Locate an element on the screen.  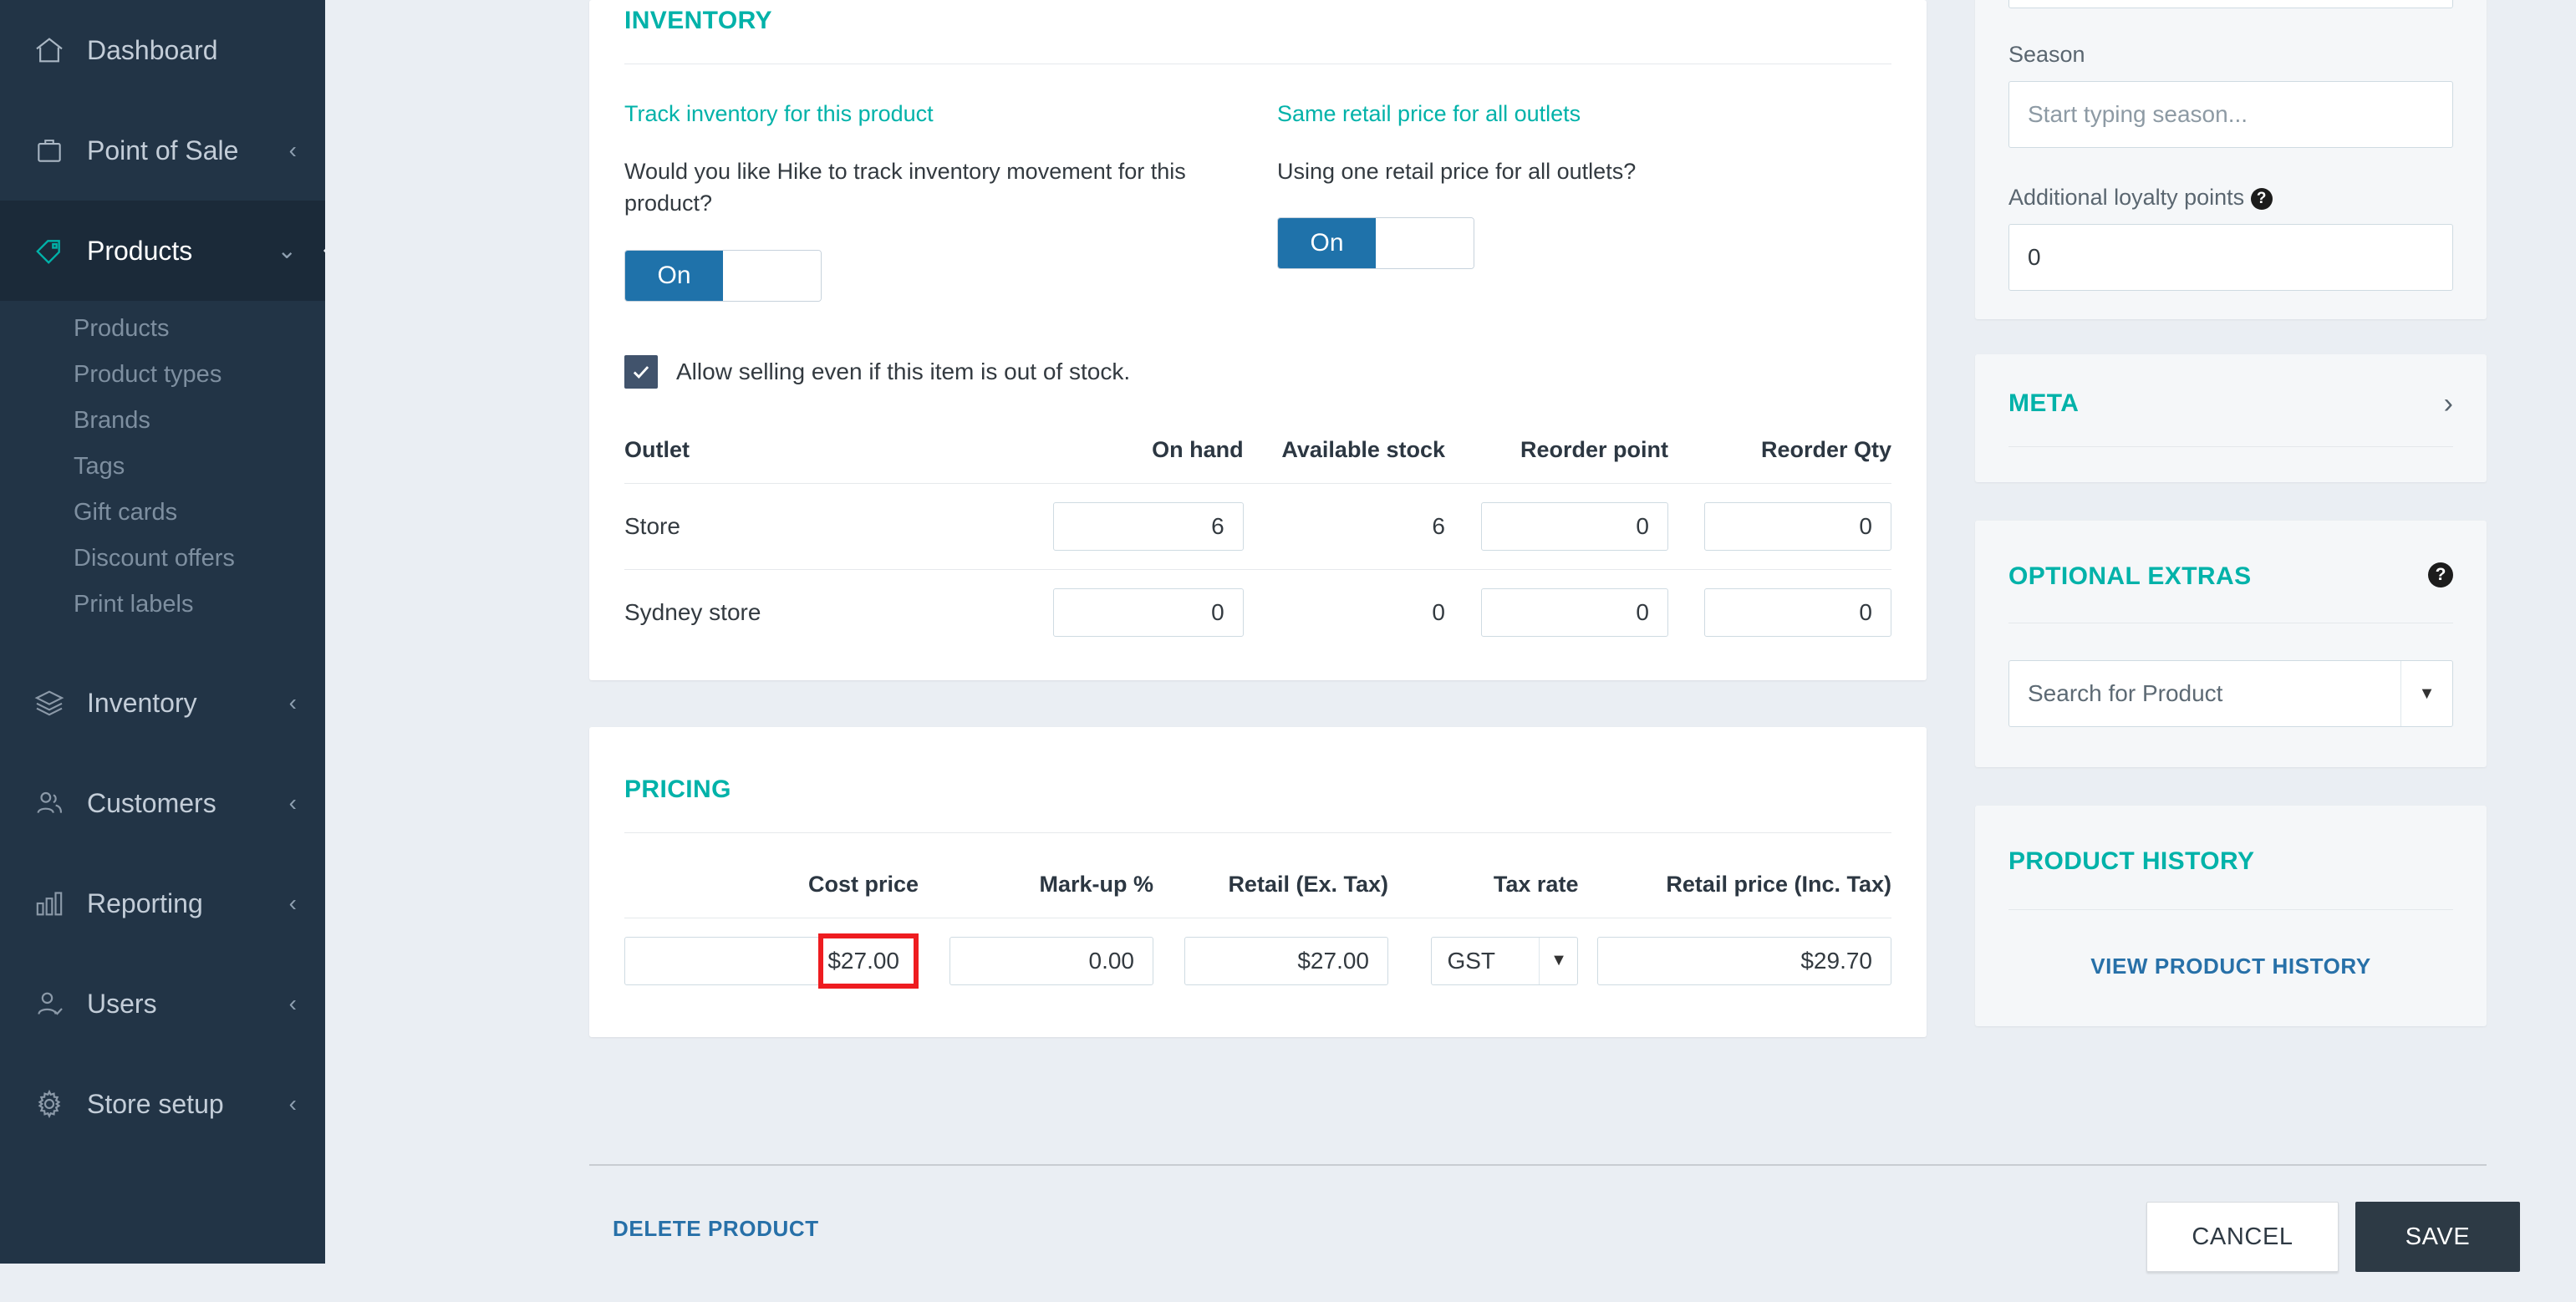
subnav-item-brands: Brands is located at coordinates (112, 421).